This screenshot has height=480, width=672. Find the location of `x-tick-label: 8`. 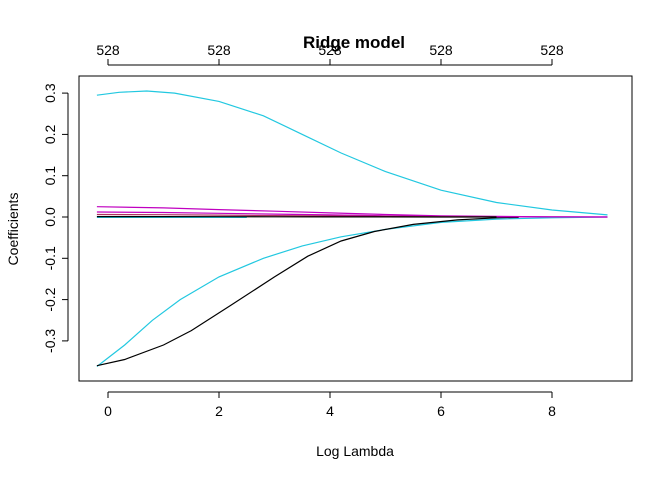

x-tick-label: 8 is located at coordinates (552, 411).